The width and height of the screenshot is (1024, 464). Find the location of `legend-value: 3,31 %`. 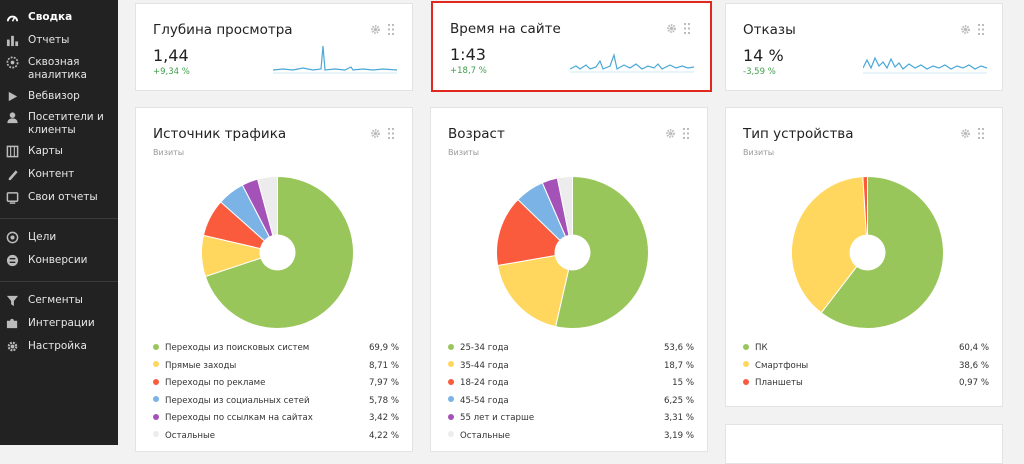

legend-value: 3,31 % is located at coordinates (678, 418).